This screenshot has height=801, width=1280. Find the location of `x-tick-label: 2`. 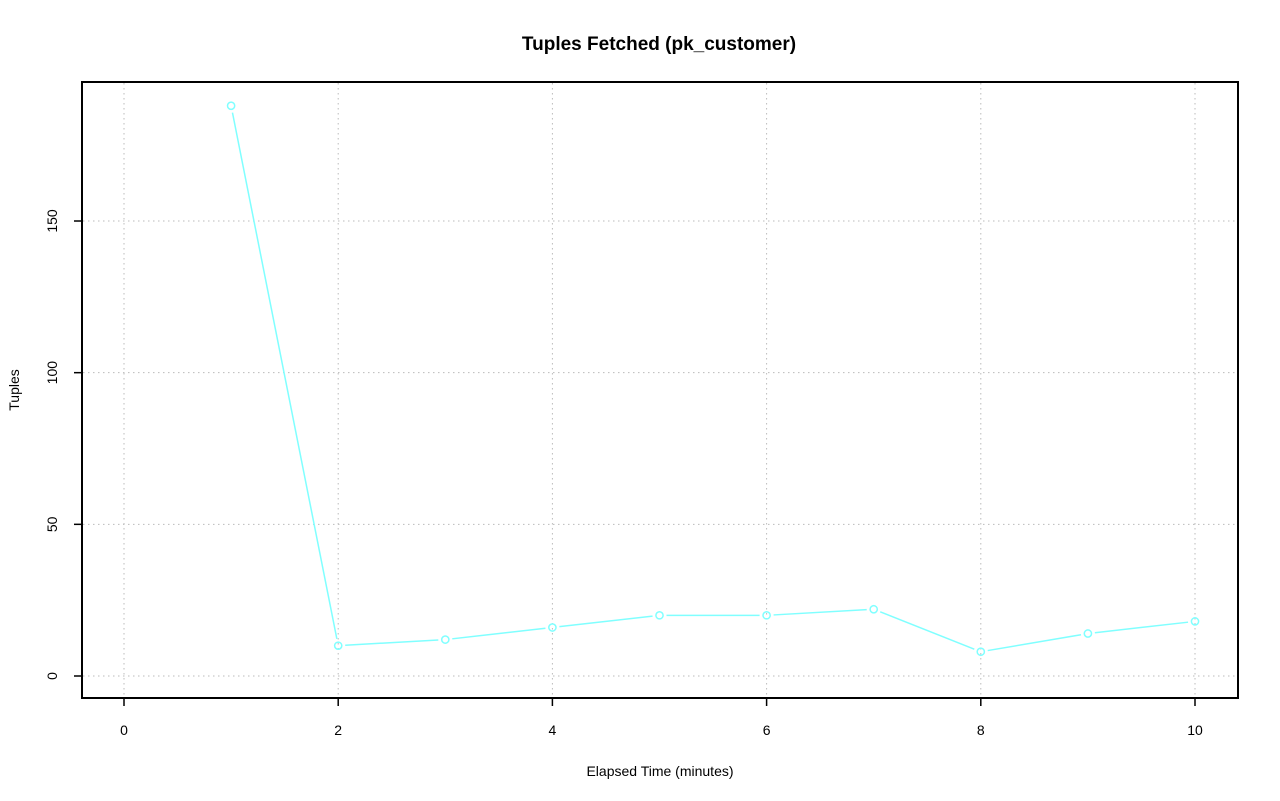

x-tick-label: 2 is located at coordinates (338, 730).